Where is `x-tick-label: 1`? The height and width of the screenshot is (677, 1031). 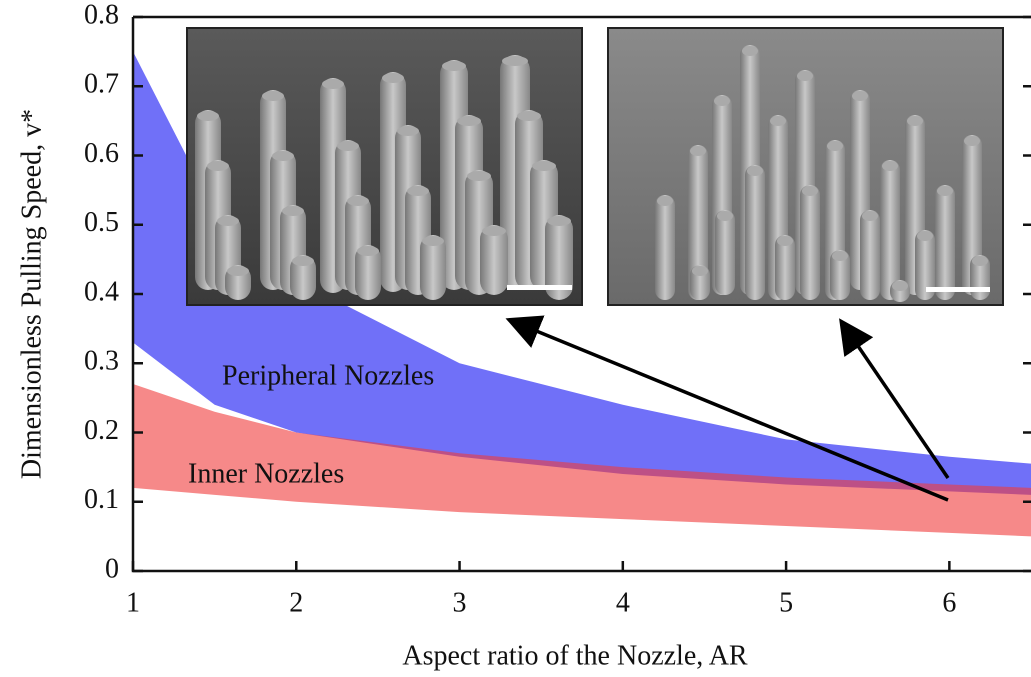 x-tick-label: 1 is located at coordinates (133, 602).